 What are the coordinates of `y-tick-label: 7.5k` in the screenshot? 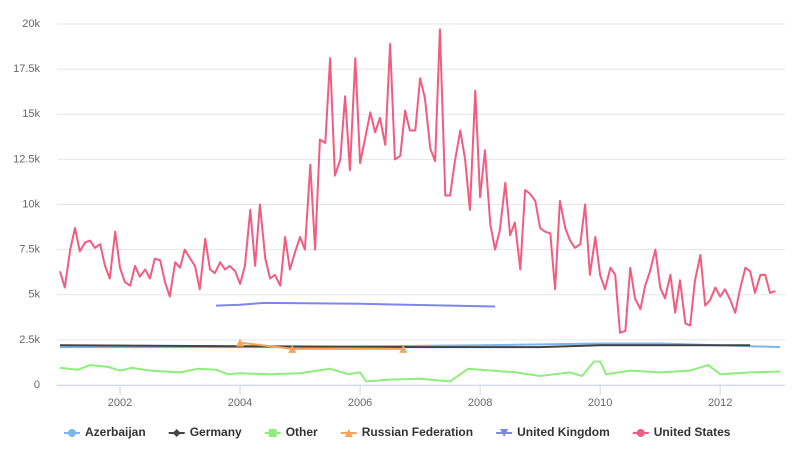 It's located at (29, 250).